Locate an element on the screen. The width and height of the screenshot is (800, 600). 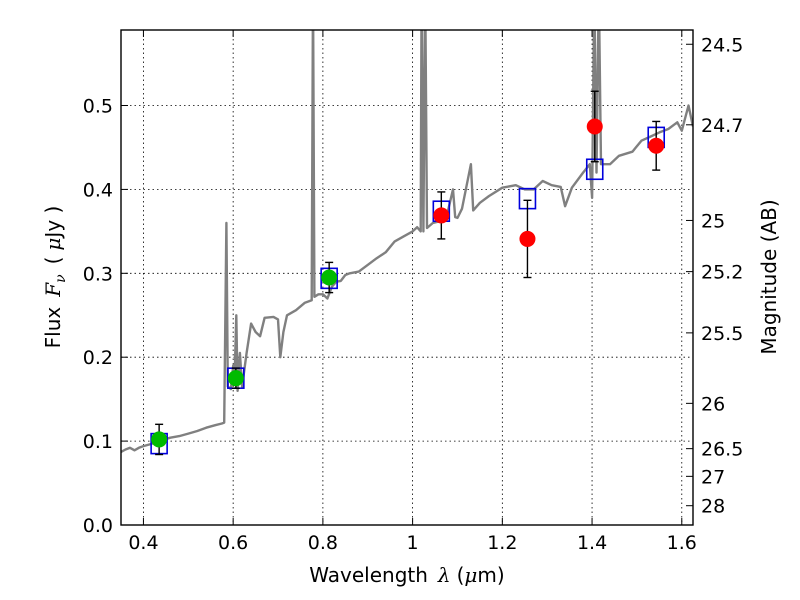
y2-tick-label: 27 is located at coordinates (713, 477).